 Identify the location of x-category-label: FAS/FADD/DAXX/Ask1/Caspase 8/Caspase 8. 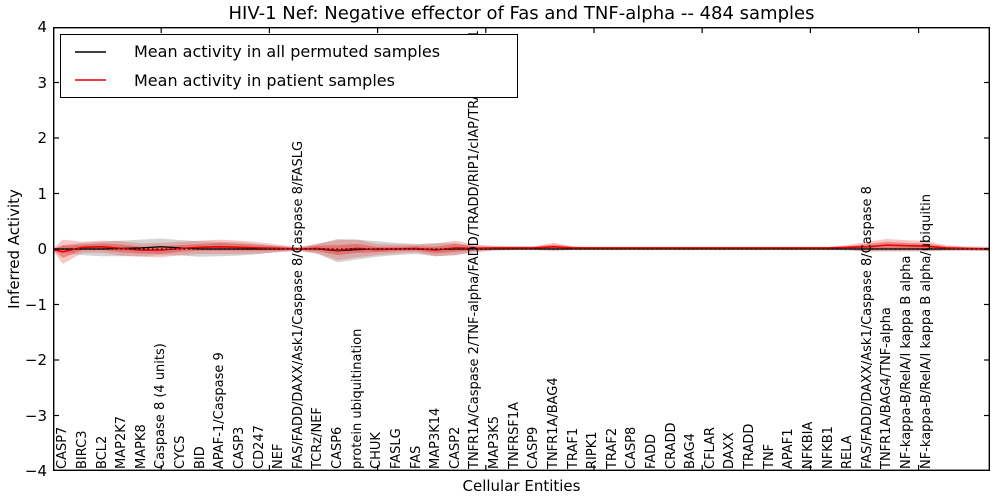
(867, 327).